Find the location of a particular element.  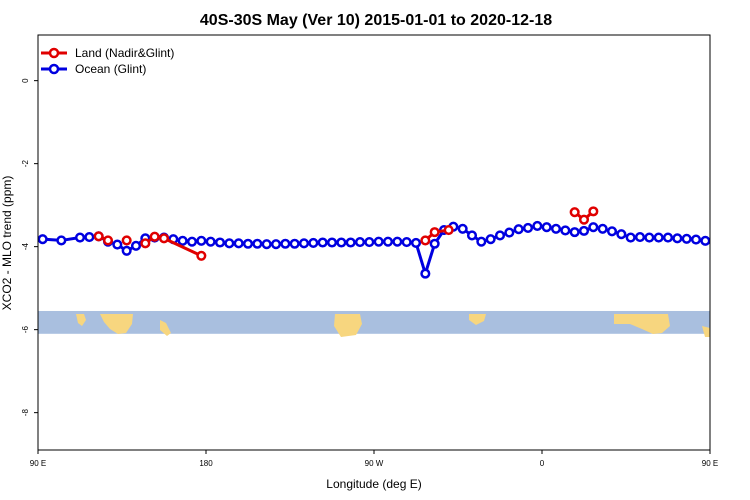

legend-label-land: Land (Nadir&Glint) is located at coordinates (124, 53).